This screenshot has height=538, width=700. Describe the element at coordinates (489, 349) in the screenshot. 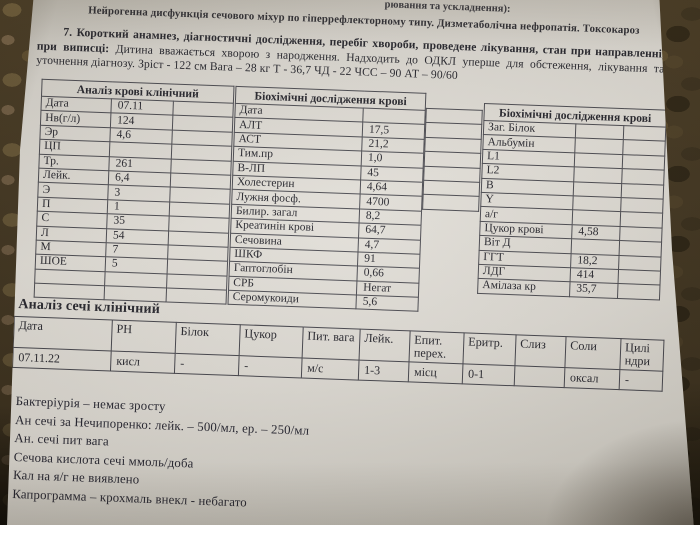

I see `column-header: Еритр.` at that location.